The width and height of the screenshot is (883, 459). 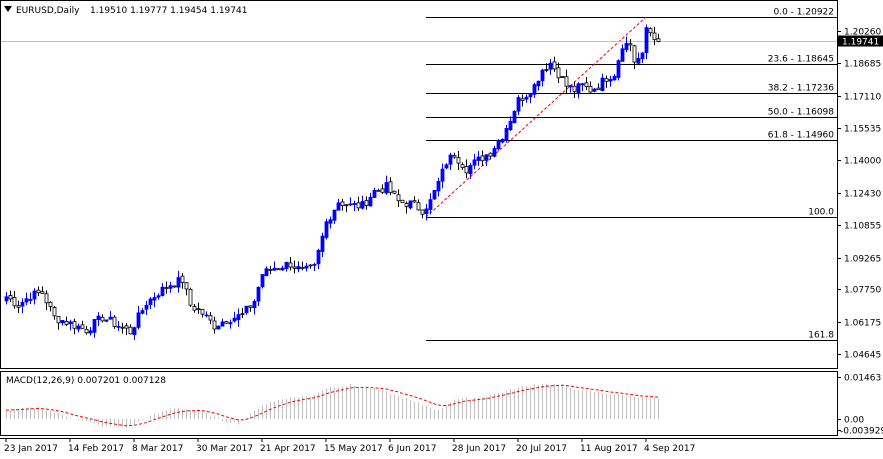 What do you see at coordinates (862, 162) in the screenshot?
I see `price-tick-label: 1.14000` at bounding box center [862, 162].